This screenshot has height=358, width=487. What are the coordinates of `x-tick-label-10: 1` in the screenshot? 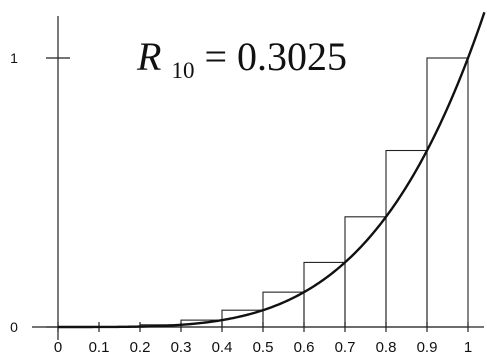 It's located at (468, 347).